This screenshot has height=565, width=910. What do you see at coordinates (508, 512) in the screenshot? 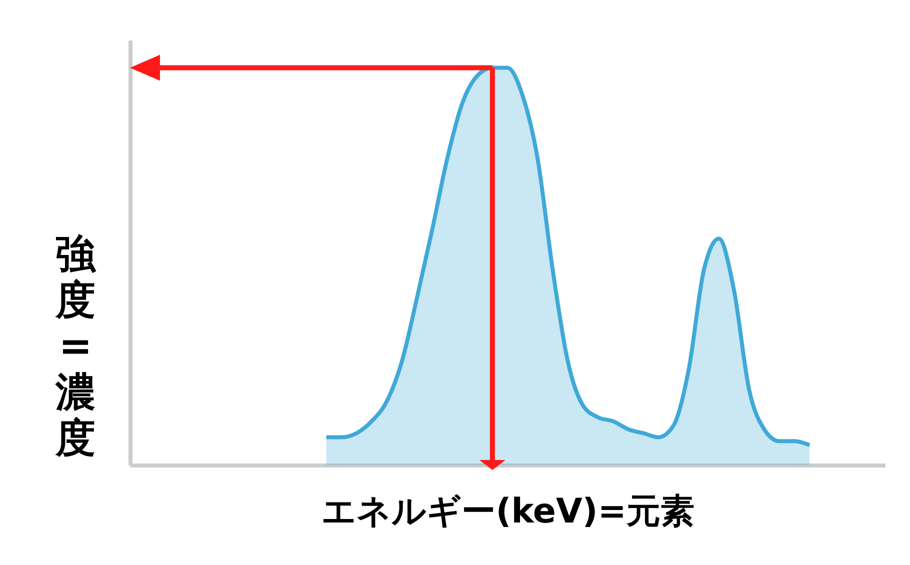
I see `x-axis-title: エネルギー(keV)=元素` at bounding box center [508, 512].